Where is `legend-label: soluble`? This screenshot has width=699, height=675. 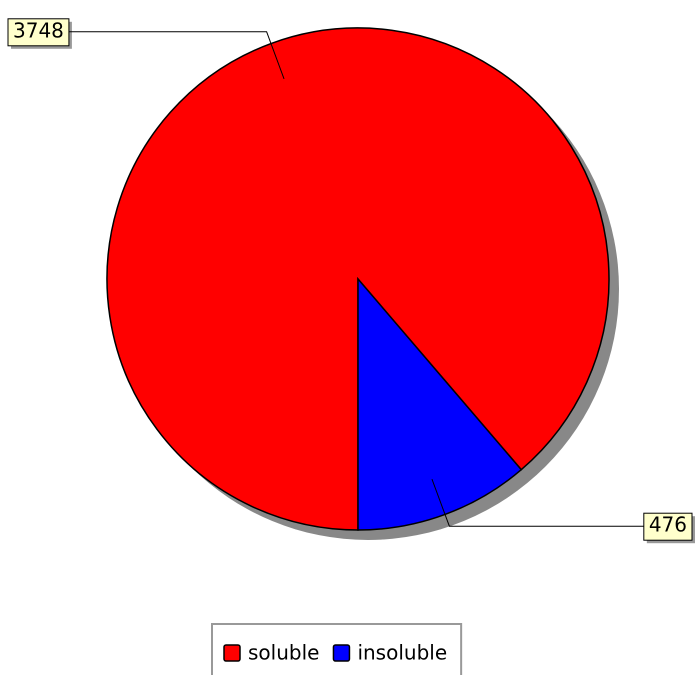
legend-label: soluble is located at coordinates (283, 653).